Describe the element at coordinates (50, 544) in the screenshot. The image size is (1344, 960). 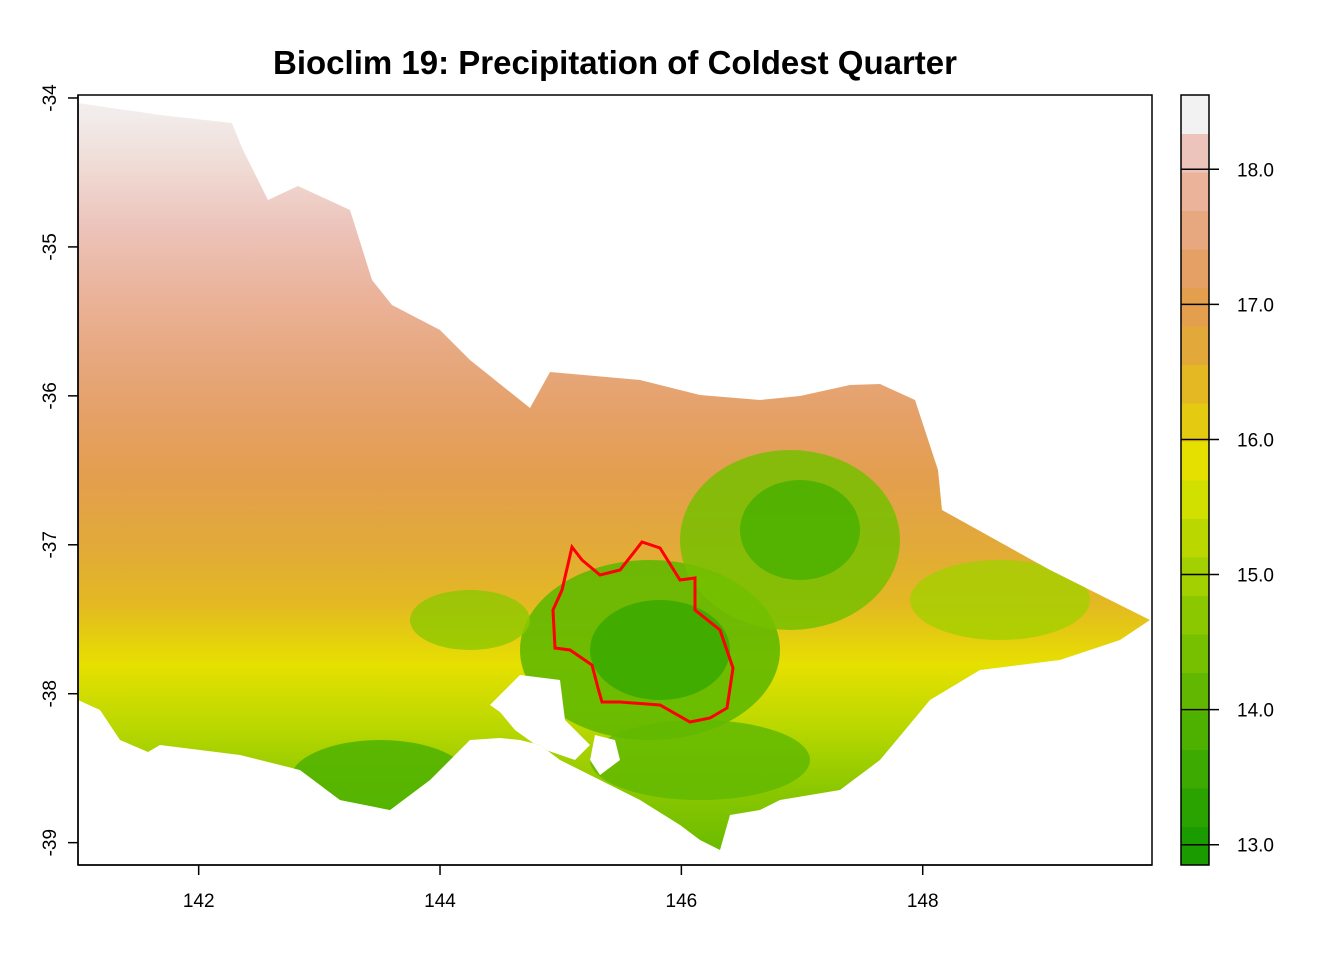
I see `y-tick-label: -37` at that location.